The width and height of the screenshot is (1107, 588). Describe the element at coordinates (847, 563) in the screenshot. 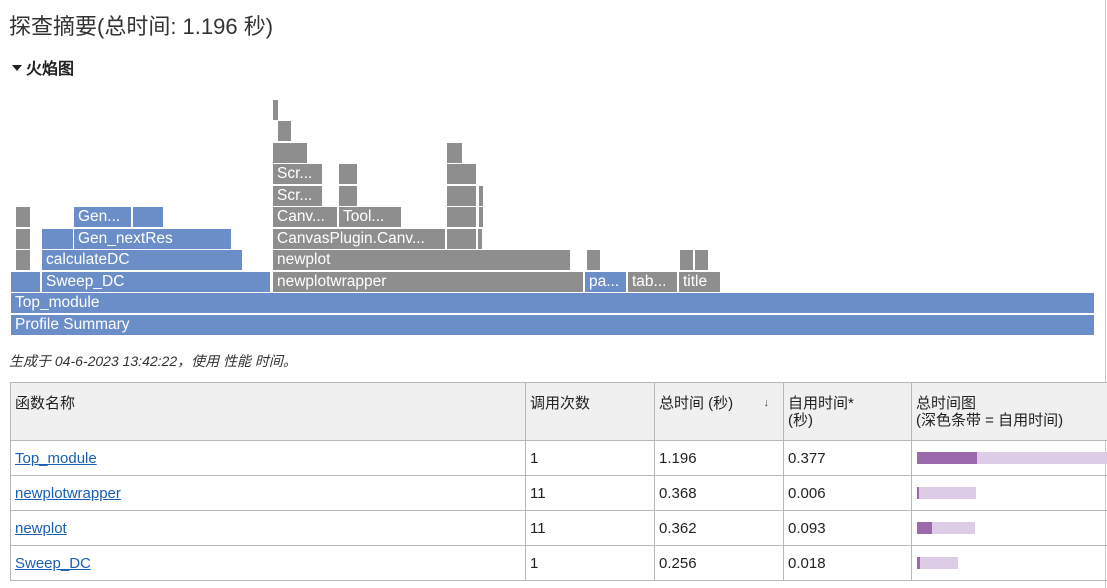

I see `self-time-cell: 0.018` at that location.